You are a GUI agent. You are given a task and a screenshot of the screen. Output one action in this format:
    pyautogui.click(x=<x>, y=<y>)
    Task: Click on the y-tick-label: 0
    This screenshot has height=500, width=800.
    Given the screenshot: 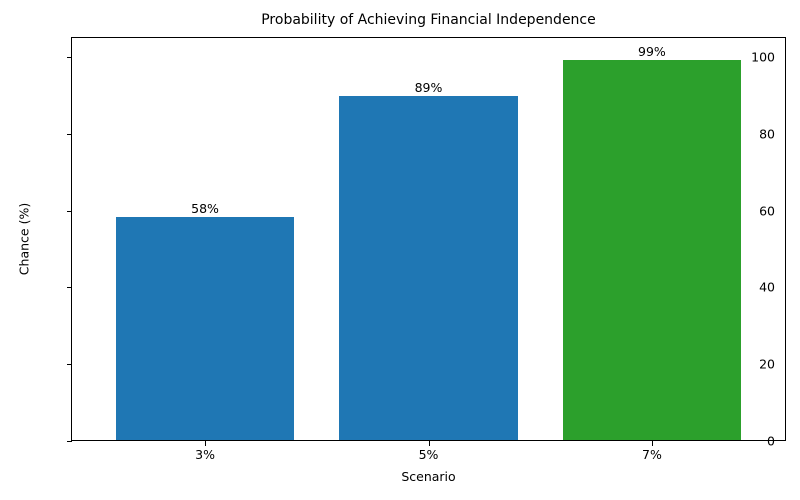 What is the action you would take?
    pyautogui.click(x=771, y=441)
    